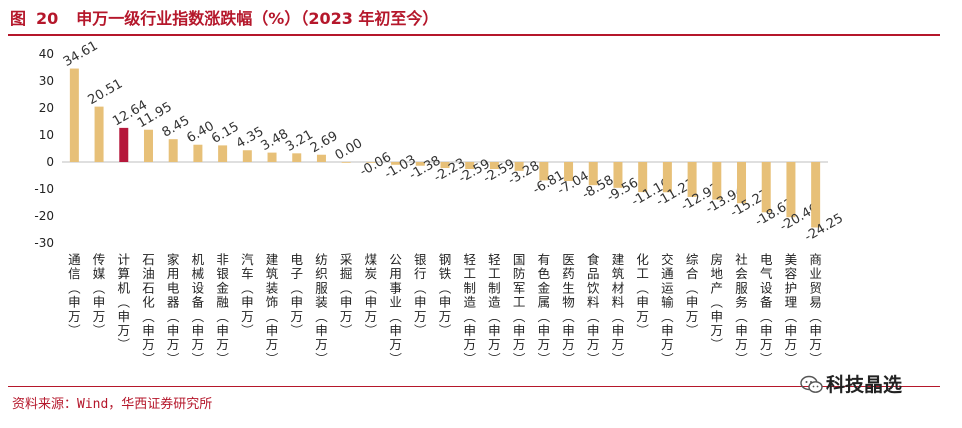 This screenshot has height=428, width=962. What do you see at coordinates (74, 295) in the screenshot?
I see `category-label: 通信︵申万︶` at bounding box center [74, 295].